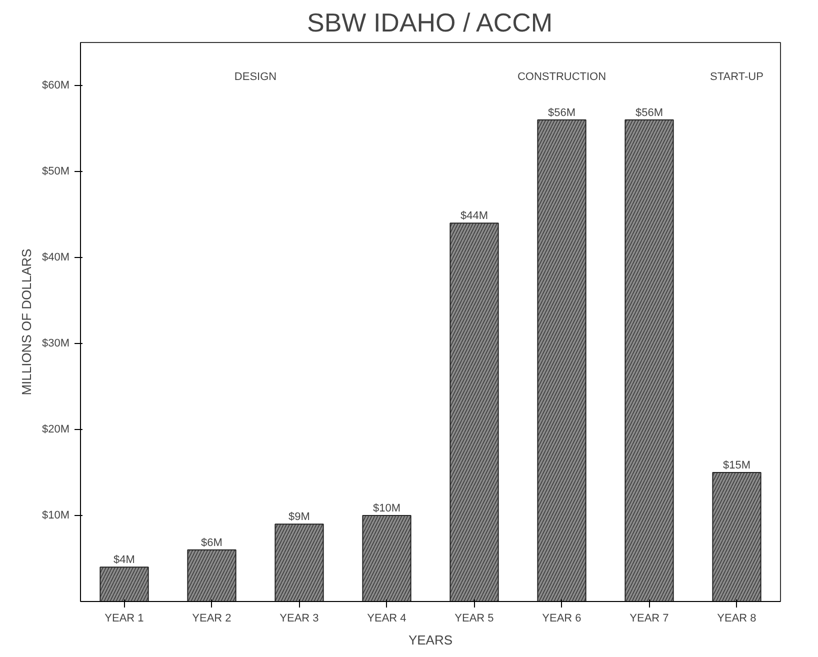 The height and width of the screenshot is (657, 818). What do you see at coordinates (736, 618) in the screenshot?
I see `x-tick-label: YEAR 8` at bounding box center [736, 618].